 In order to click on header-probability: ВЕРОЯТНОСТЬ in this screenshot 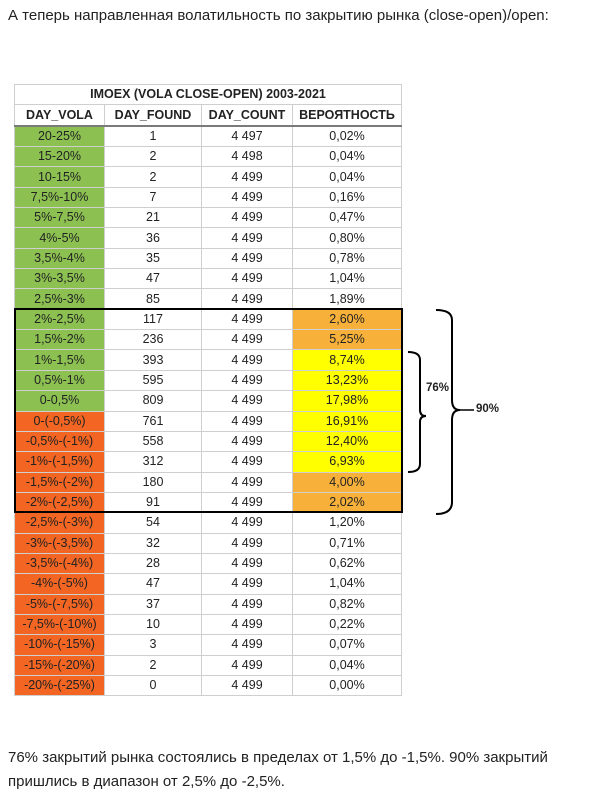, I will do `click(347, 115)`.